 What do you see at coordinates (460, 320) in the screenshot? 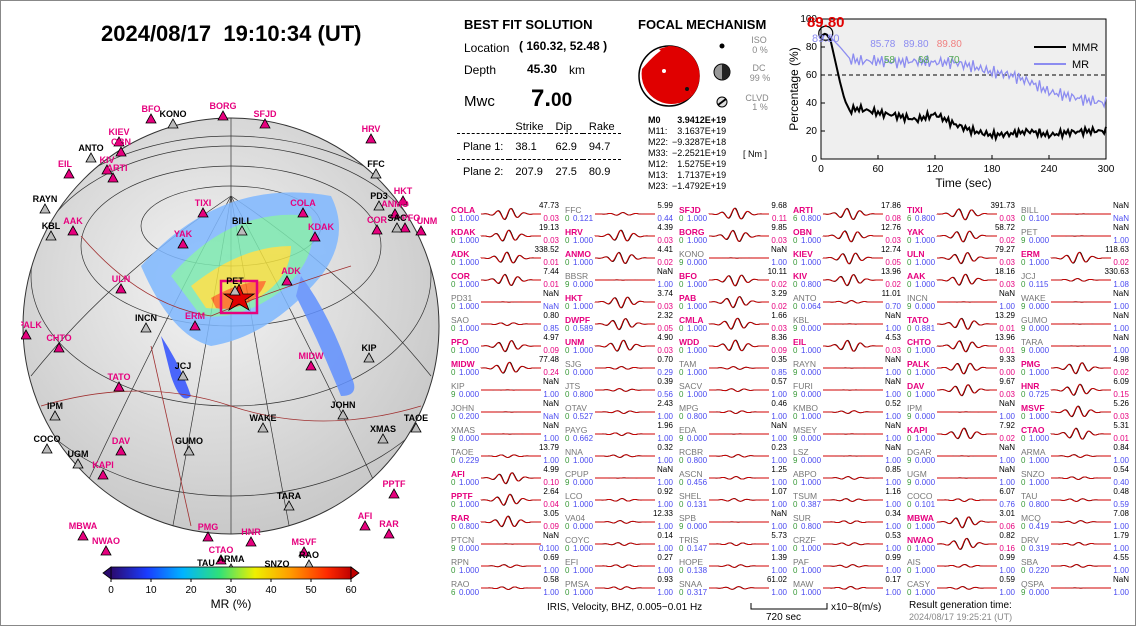
I see `station-name: SAO` at bounding box center [460, 320].